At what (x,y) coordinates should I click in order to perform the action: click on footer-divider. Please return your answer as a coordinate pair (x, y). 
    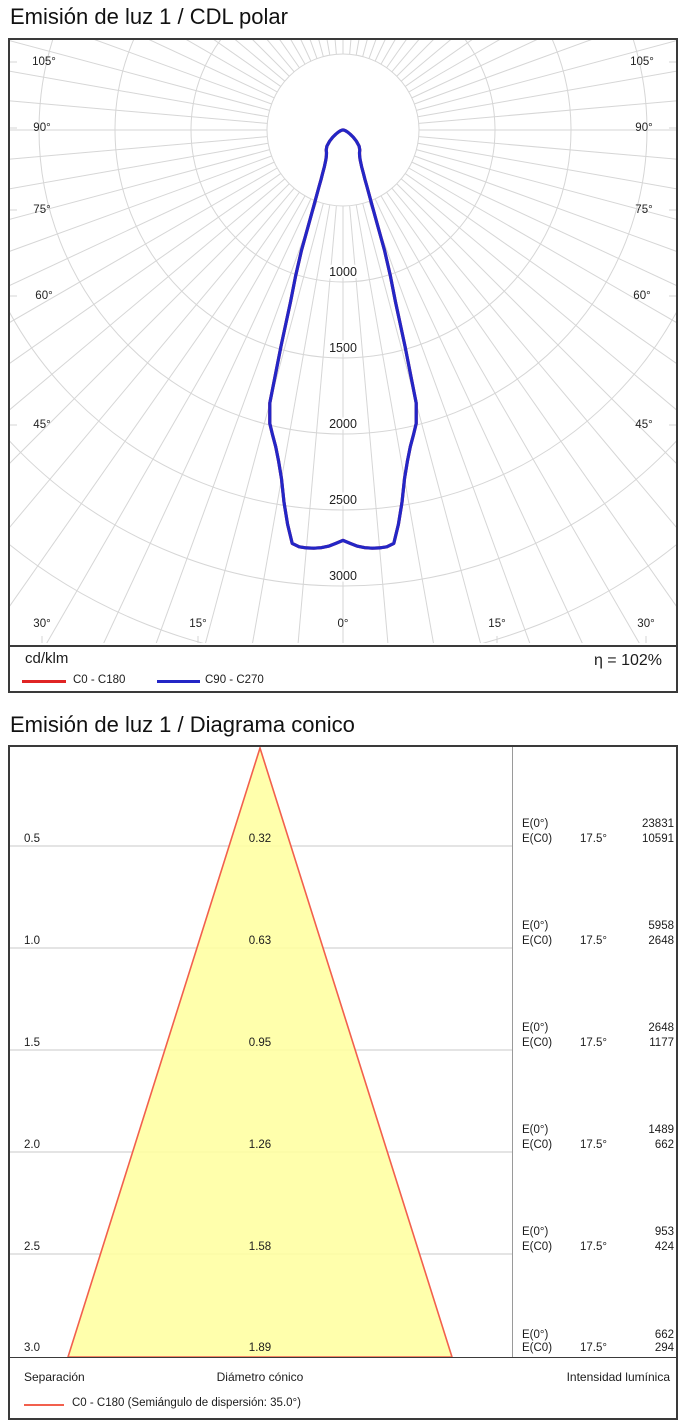
    Looking at the image, I should click on (343, 1357).